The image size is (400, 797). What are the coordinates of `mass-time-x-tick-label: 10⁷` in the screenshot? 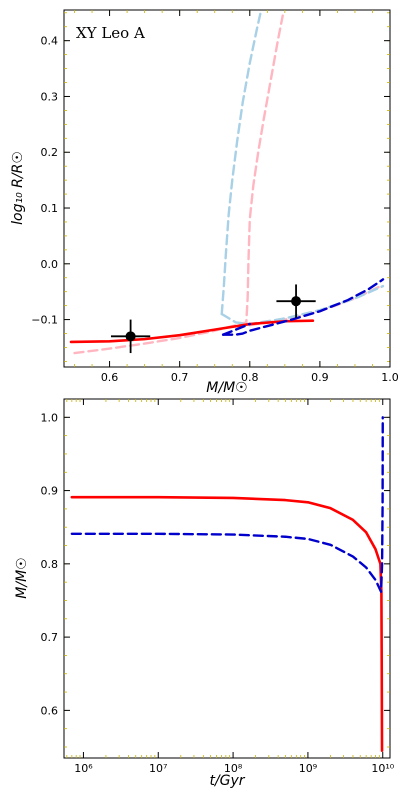 It's located at (158, 768).